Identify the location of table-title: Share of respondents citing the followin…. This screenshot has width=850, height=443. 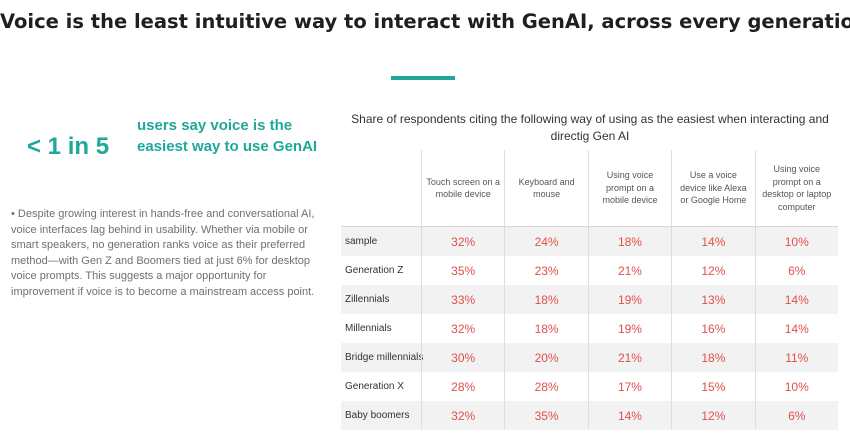
(590, 127).